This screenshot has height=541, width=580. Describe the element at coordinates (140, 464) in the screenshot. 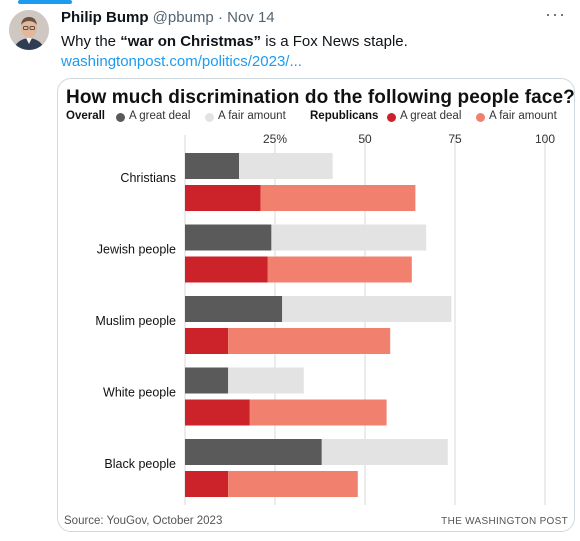

I see `category-label: Black people` at that location.